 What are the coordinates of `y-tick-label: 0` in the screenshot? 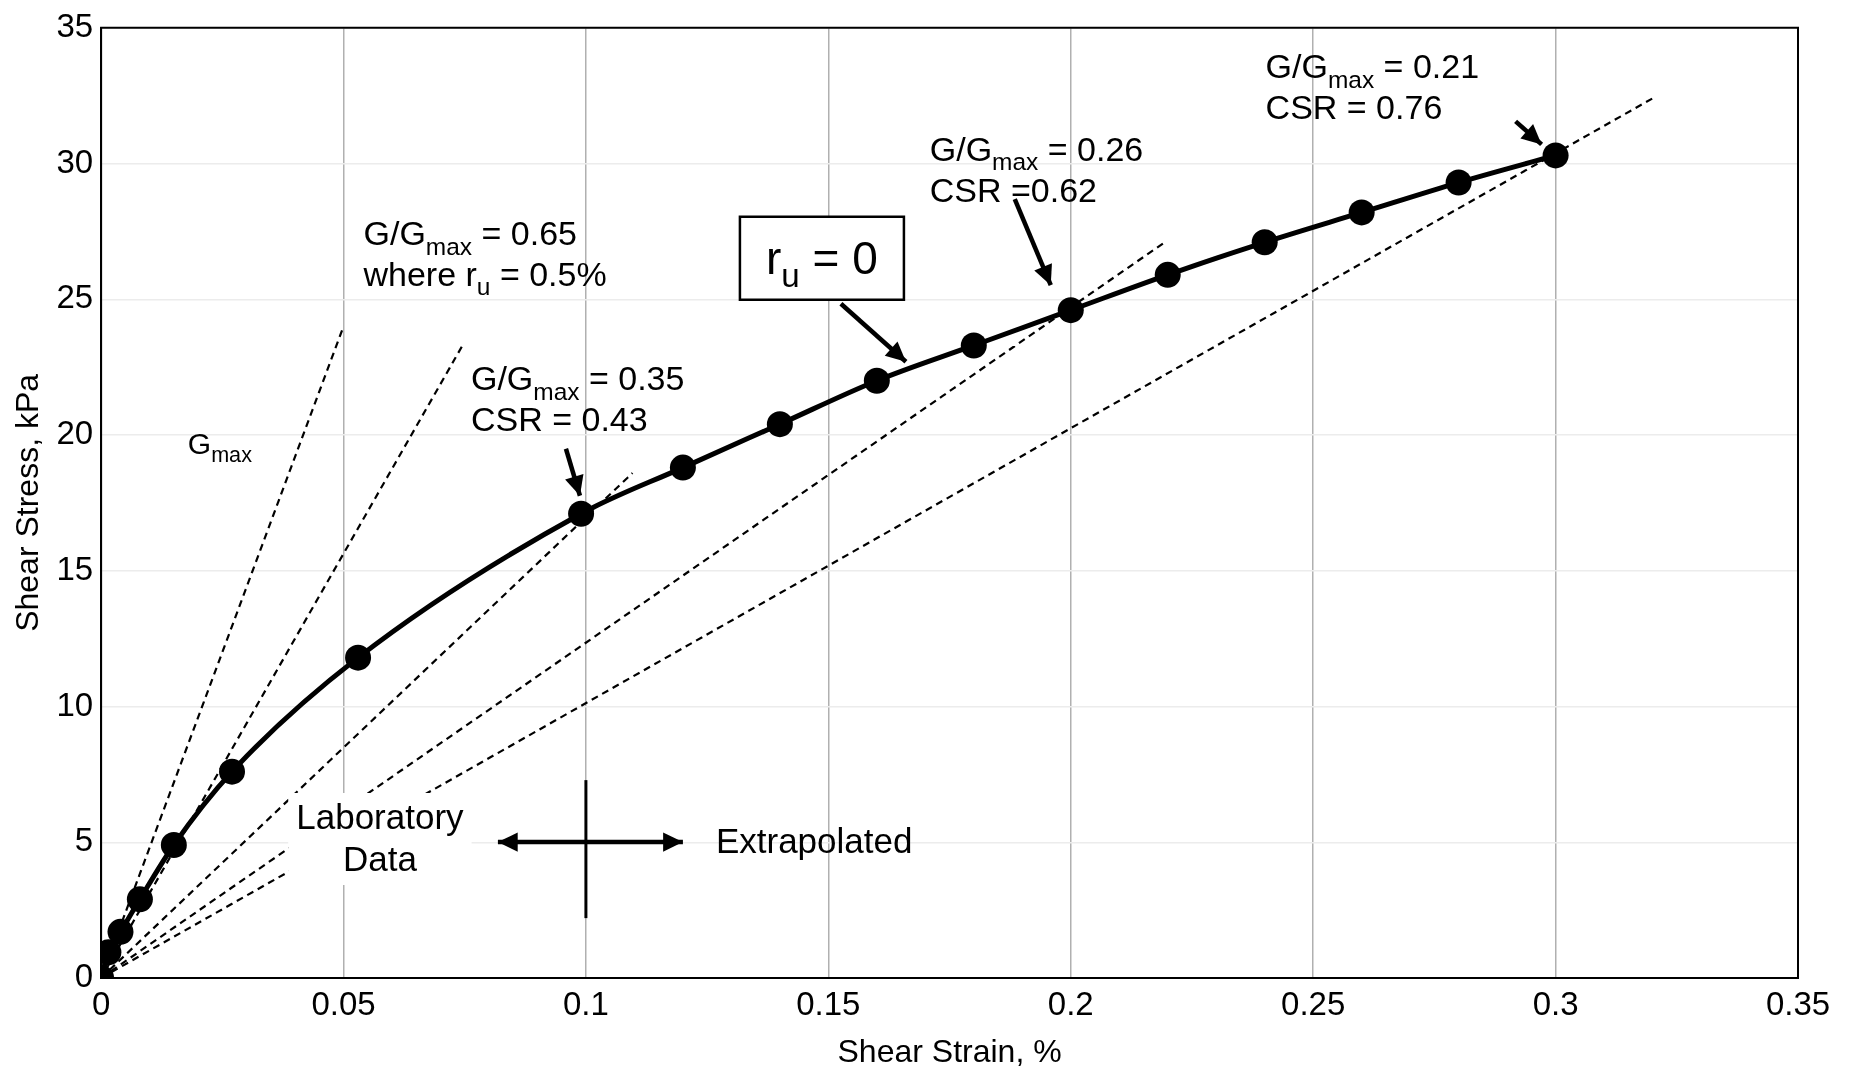 It's located at (84, 976).